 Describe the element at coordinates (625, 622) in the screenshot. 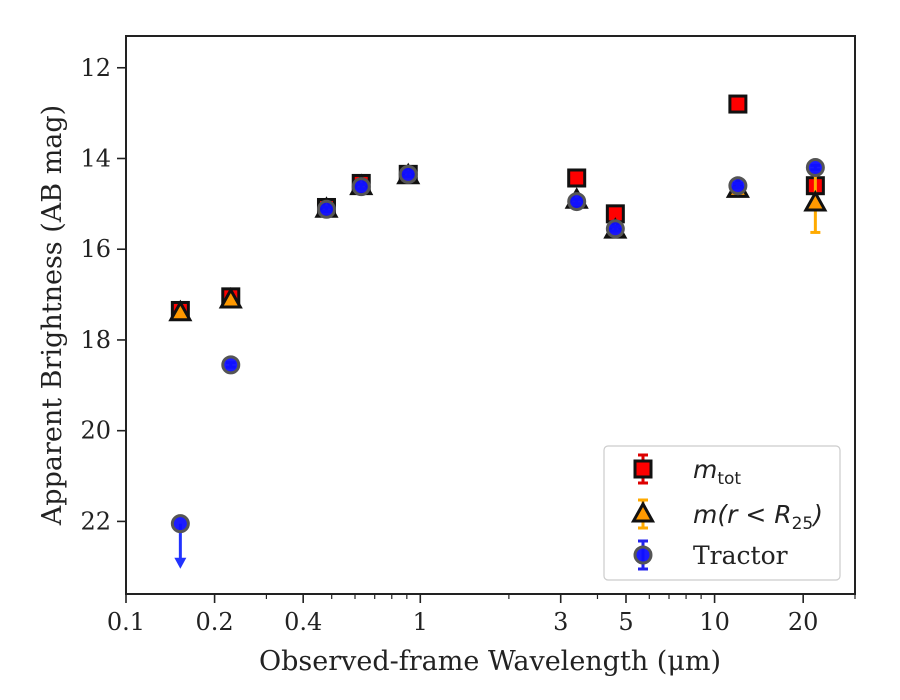

I see `x-tick-label: 5` at that location.